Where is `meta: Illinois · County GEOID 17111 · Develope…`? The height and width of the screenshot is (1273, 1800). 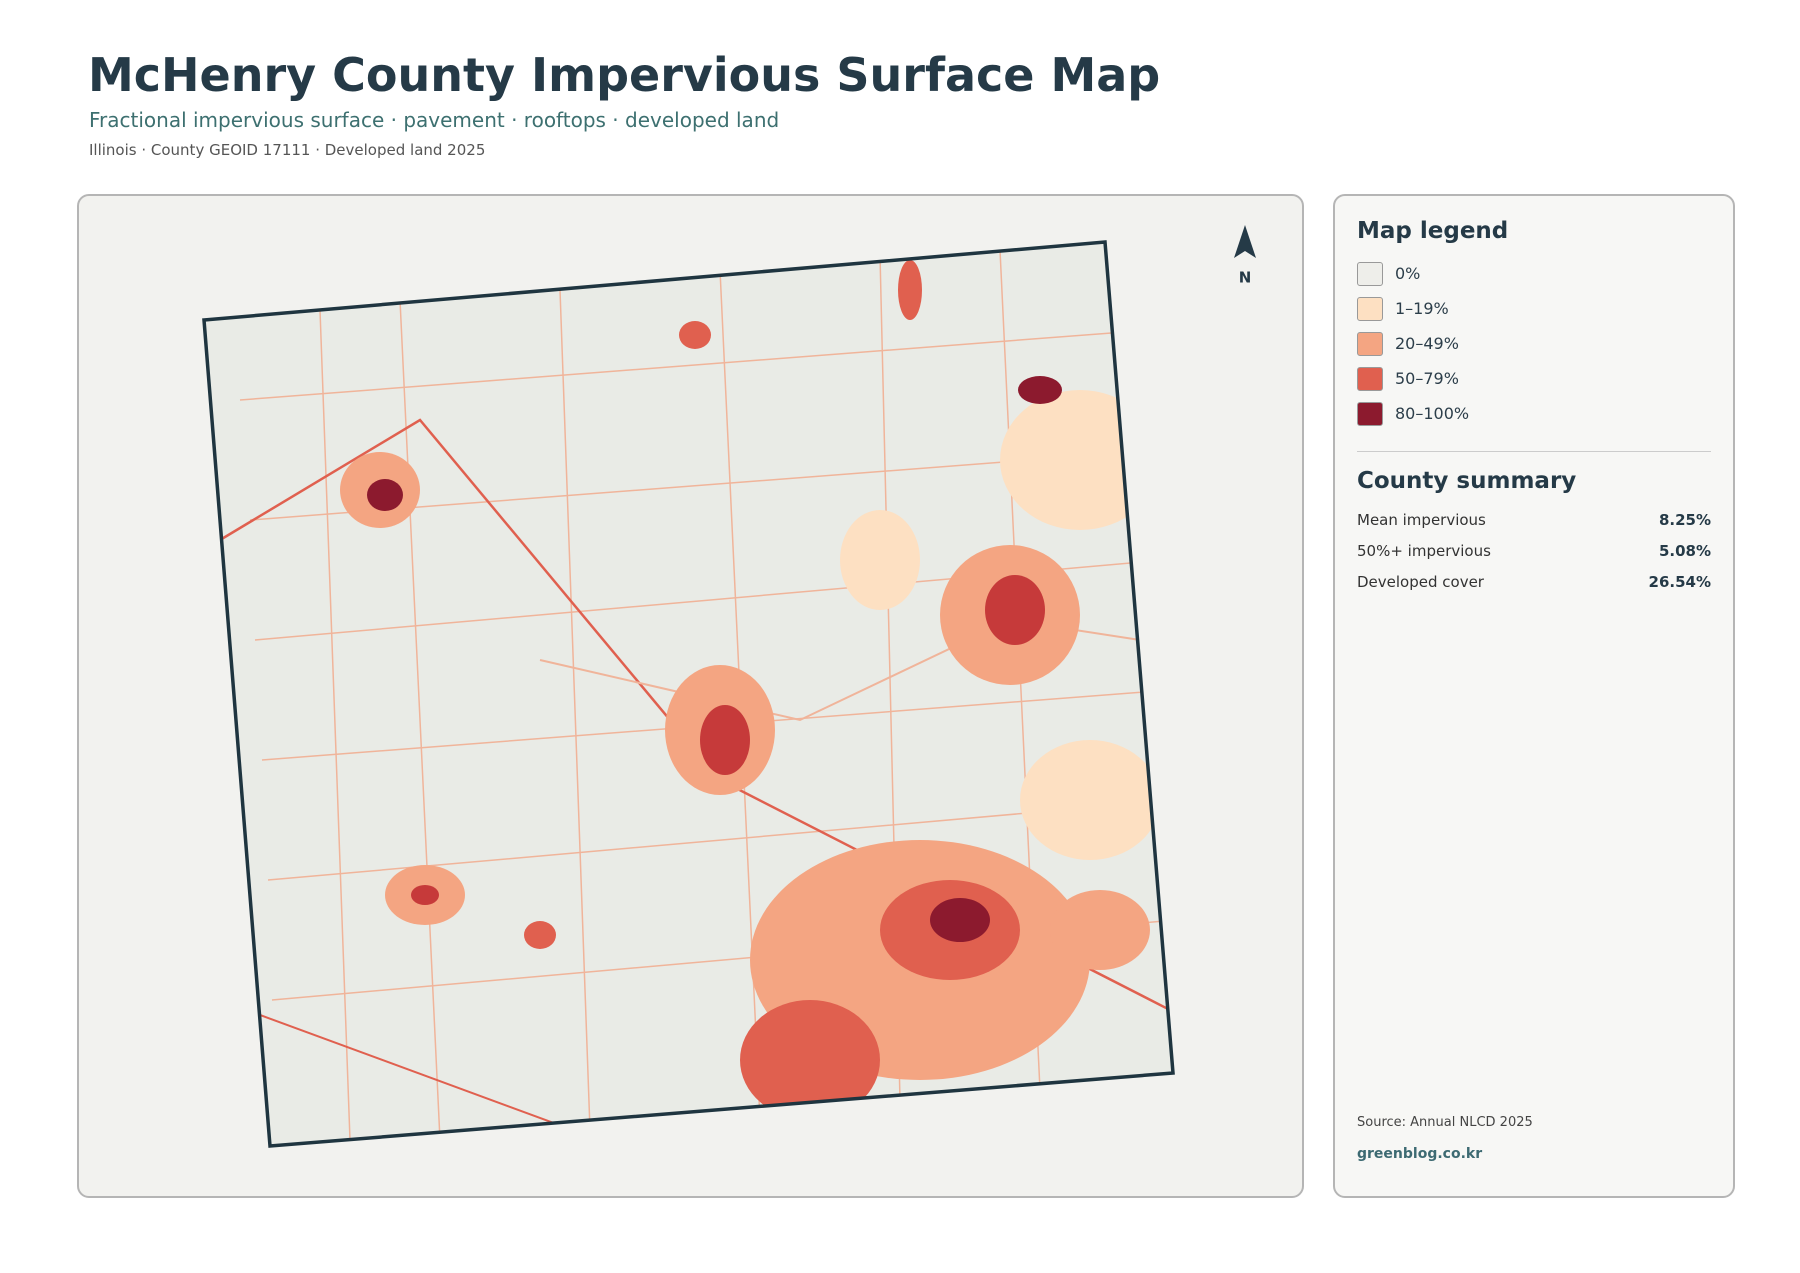 meta: Illinois · County GEOID 17111 · Develope… is located at coordinates (287, 150).